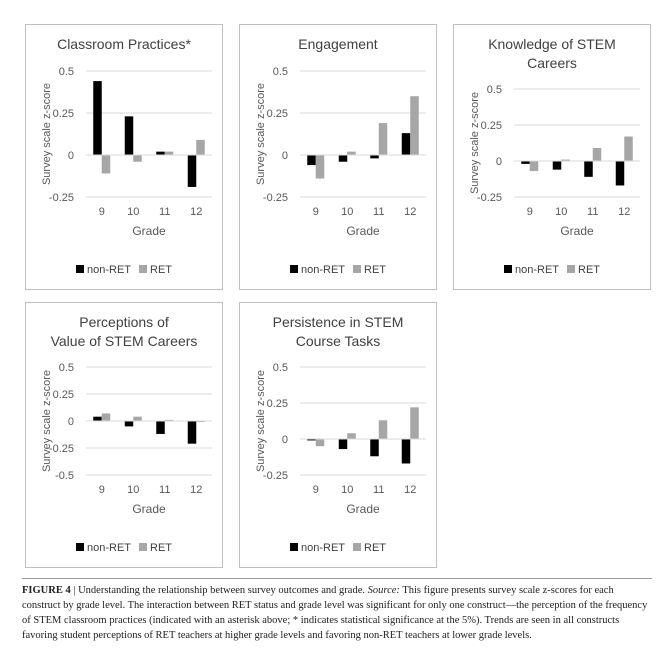  What do you see at coordinates (64, 476) in the screenshot?
I see `y-tick-label: -0.5` at bounding box center [64, 476].